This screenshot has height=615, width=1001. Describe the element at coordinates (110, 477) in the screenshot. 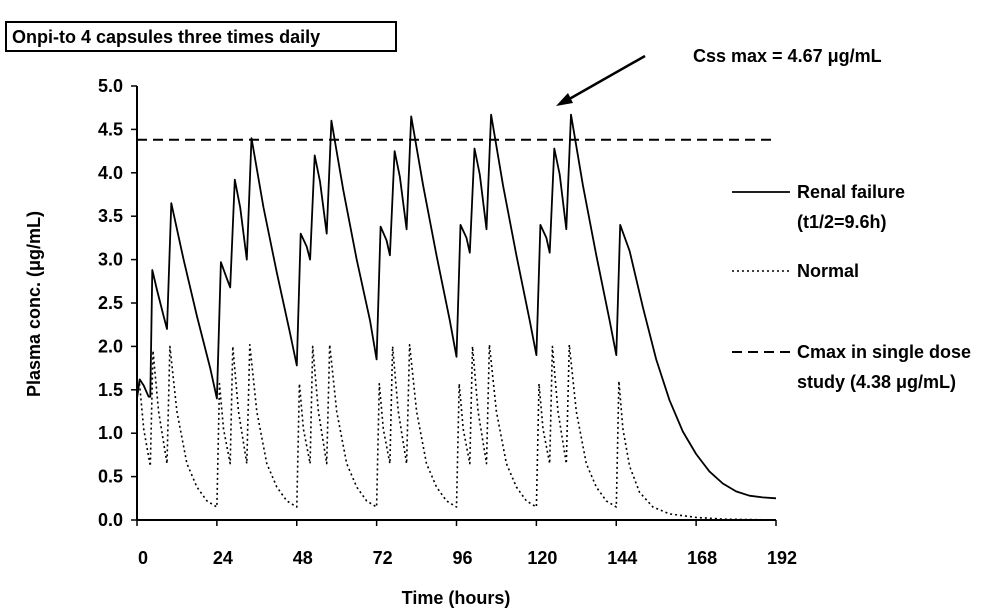

I see `y-tick-label: 0.5` at that location.